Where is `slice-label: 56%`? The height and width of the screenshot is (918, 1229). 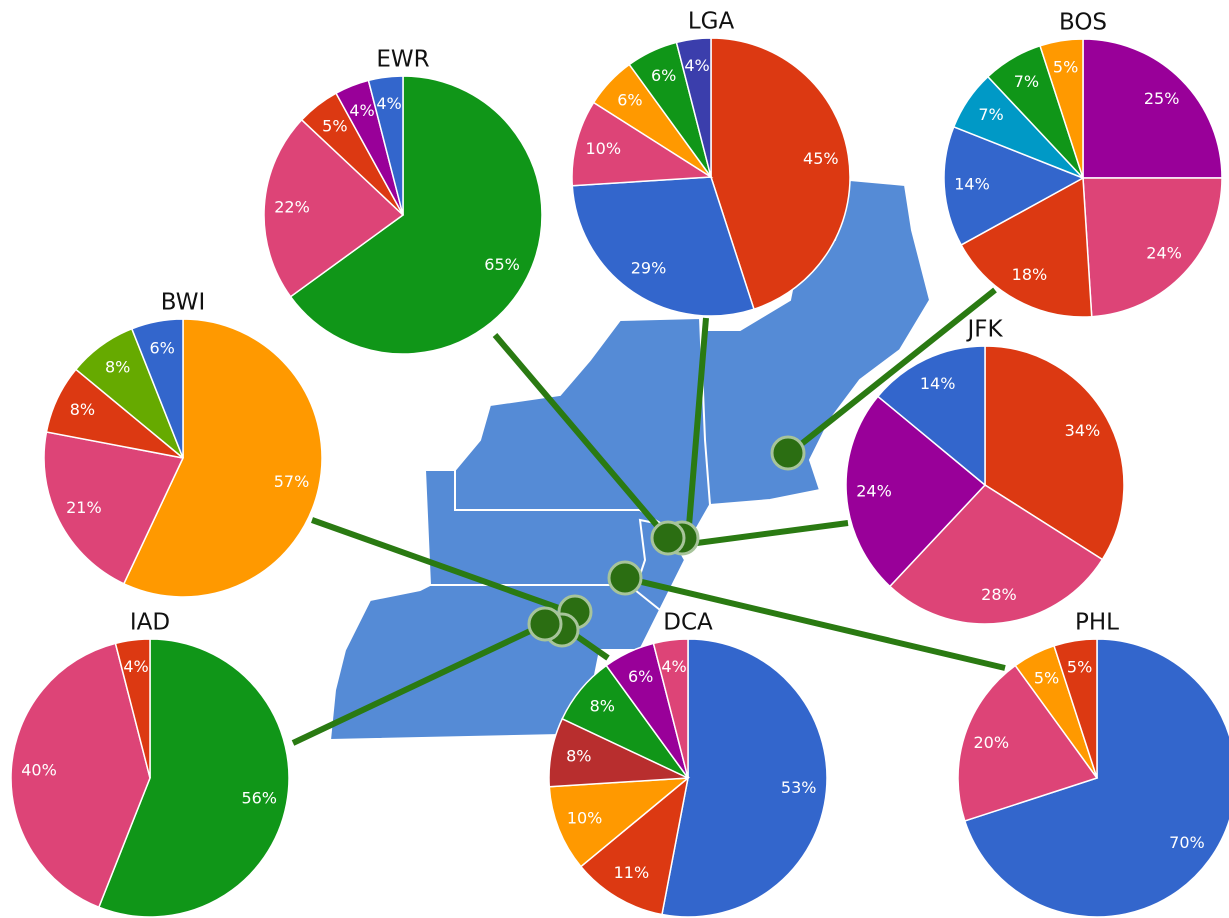 slice-label: 56% is located at coordinates (259, 797).